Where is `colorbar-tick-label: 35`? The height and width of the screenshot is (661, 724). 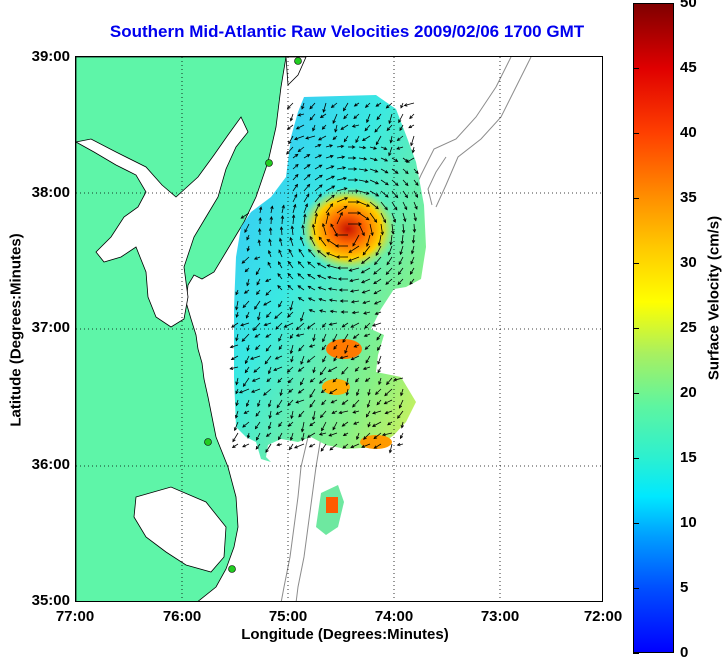
colorbar-tick-label: 35 is located at coordinates (688, 197).